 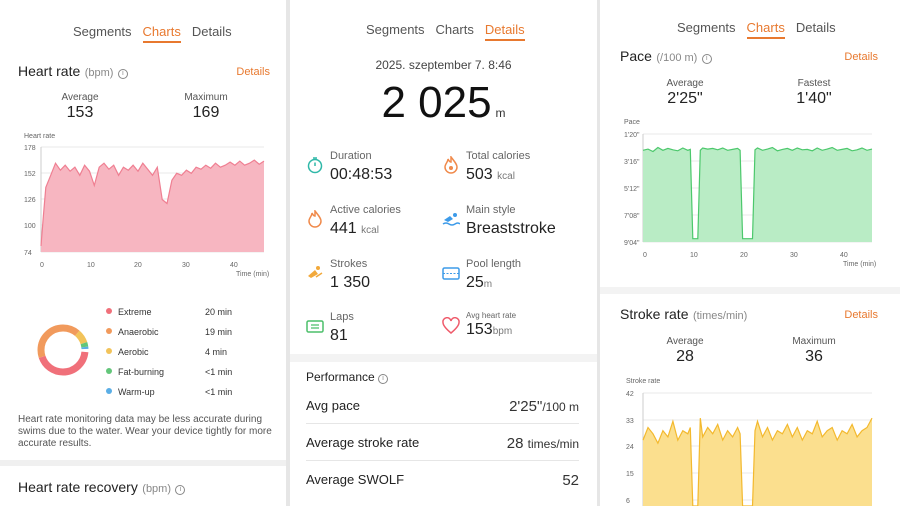 I want to click on zone-row: Aerobic 4 min, so click(x=171, y=357).